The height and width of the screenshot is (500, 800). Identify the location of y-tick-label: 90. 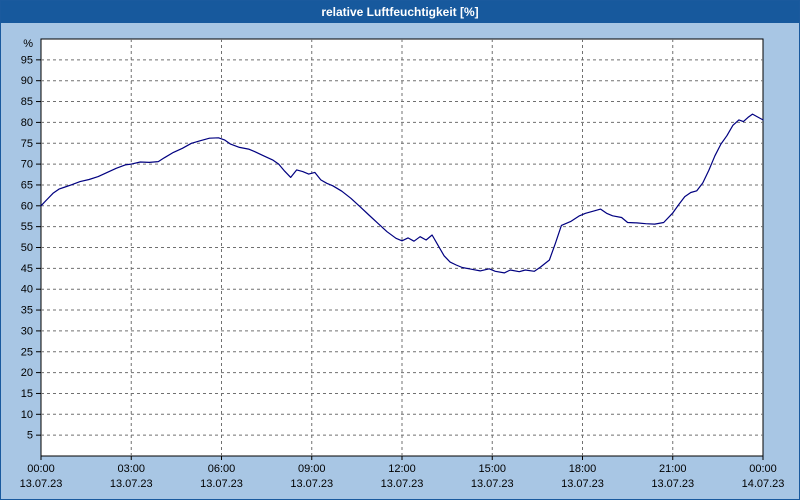
(27, 81).